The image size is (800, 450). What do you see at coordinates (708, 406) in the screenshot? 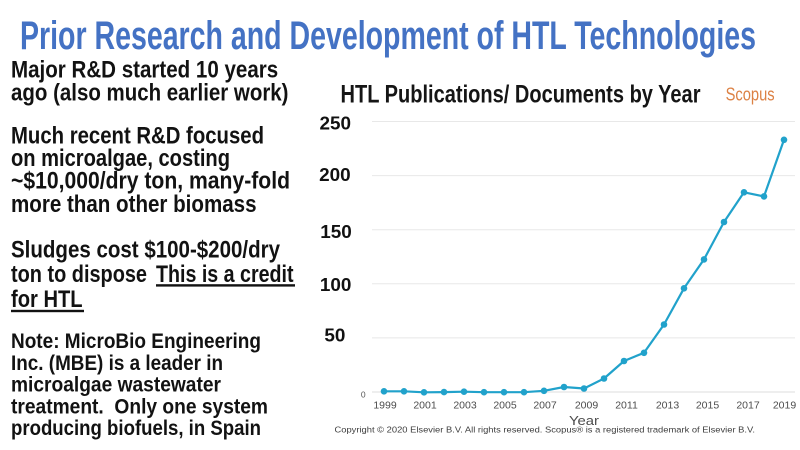
I see `svg-text: 2015` at bounding box center [708, 406].